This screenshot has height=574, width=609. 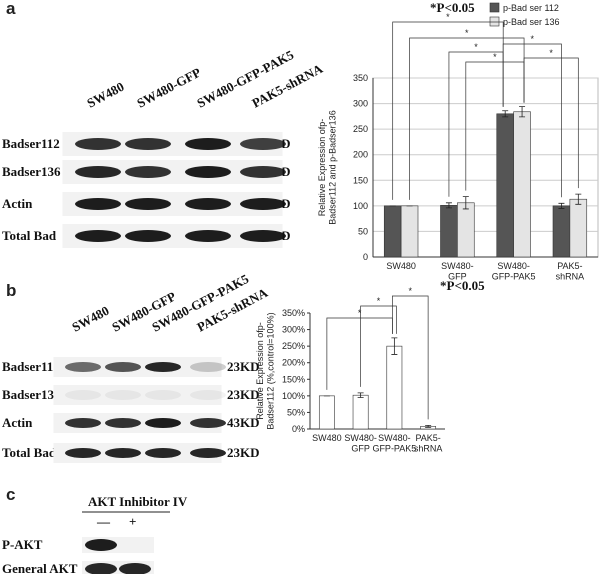 What do you see at coordinates (245, 79) in the screenshot?
I see `lane-label: SW480-GFP-PAK5` at bounding box center [245, 79].